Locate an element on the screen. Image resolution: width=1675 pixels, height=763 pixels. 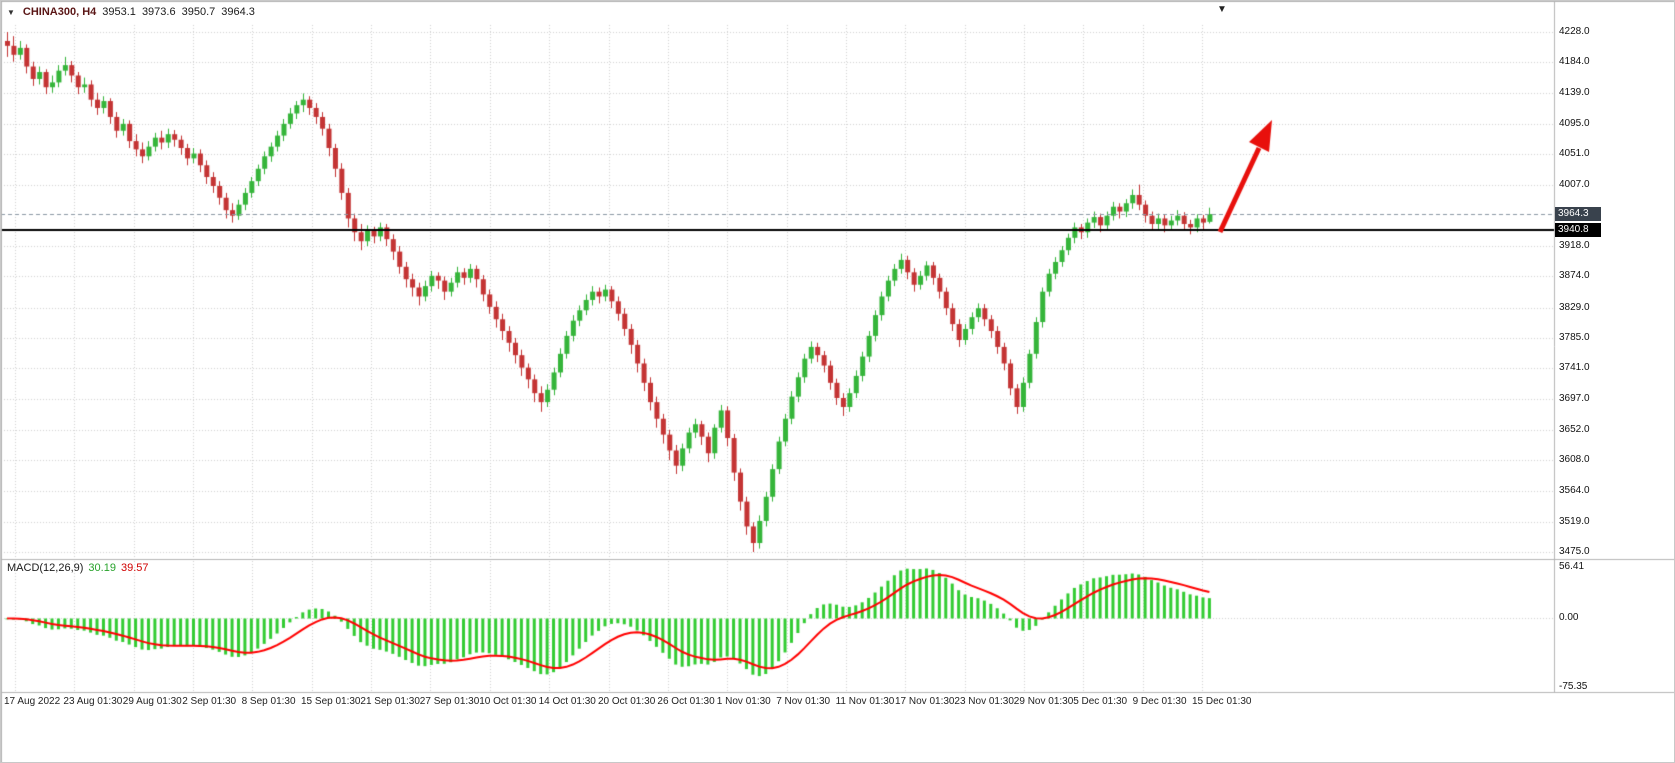
time-axis-label: 29 Aug 01:30 is located at coordinates (152, 701).